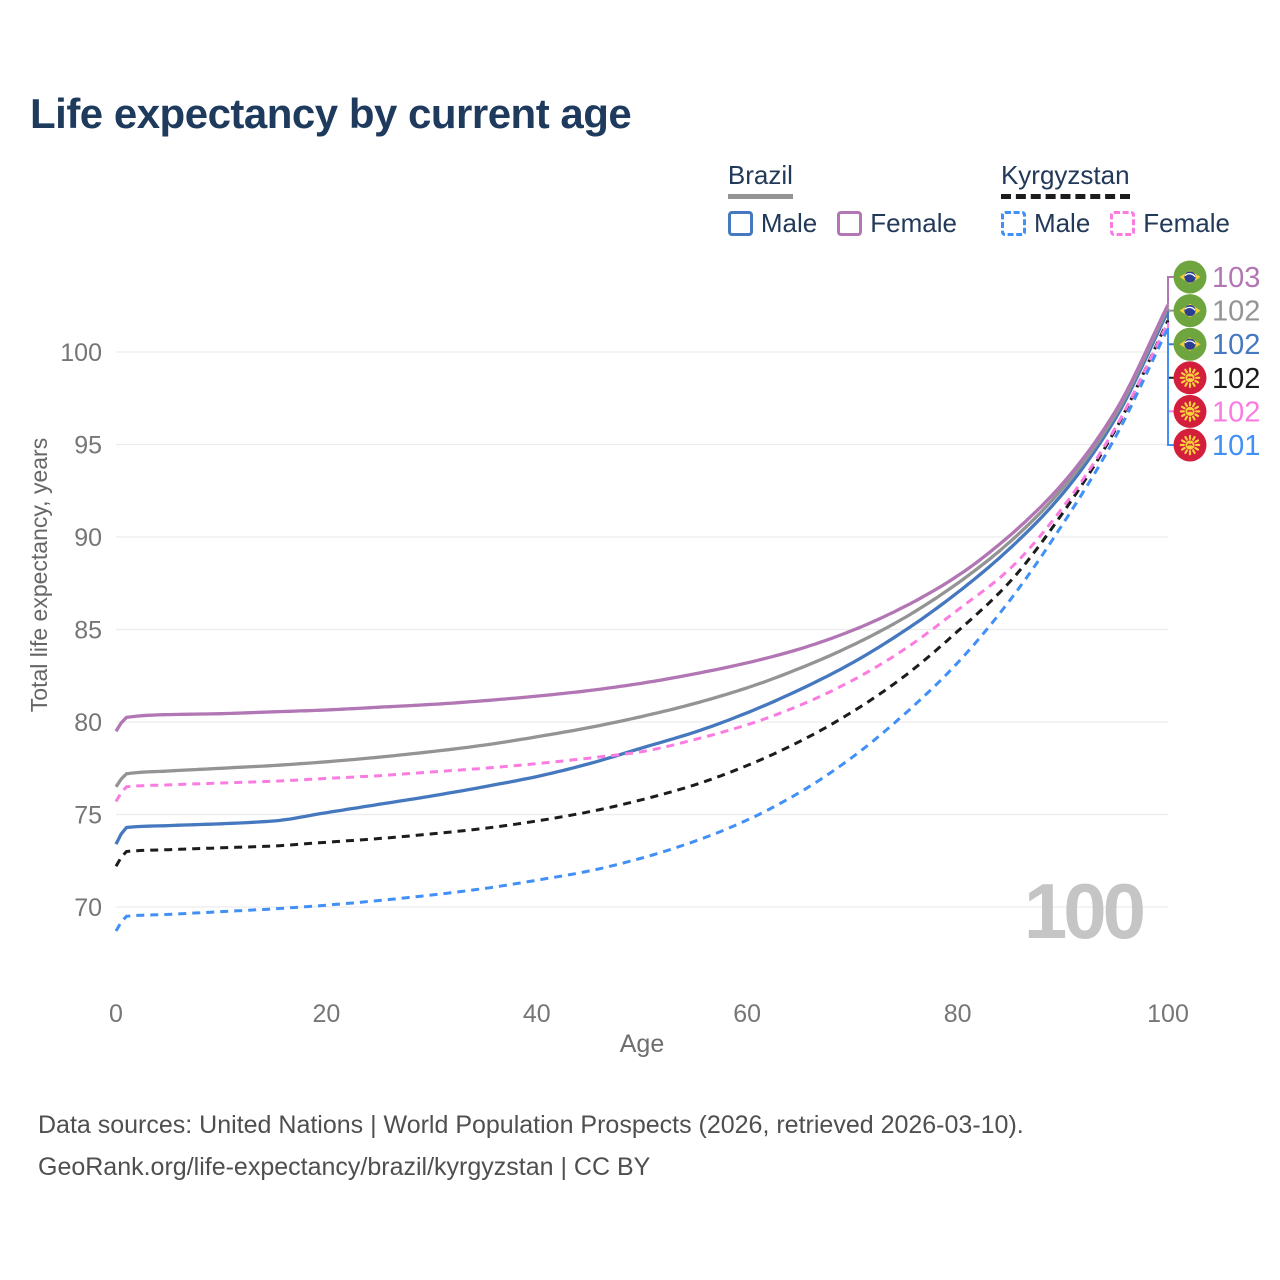 The height and width of the screenshot is (1280, 1280). What do you see at coordinates (1186, 223) in the screenshot?
I see `legend-label-kyrgyzstan-female: Female` at bounding box center [1186, 223].